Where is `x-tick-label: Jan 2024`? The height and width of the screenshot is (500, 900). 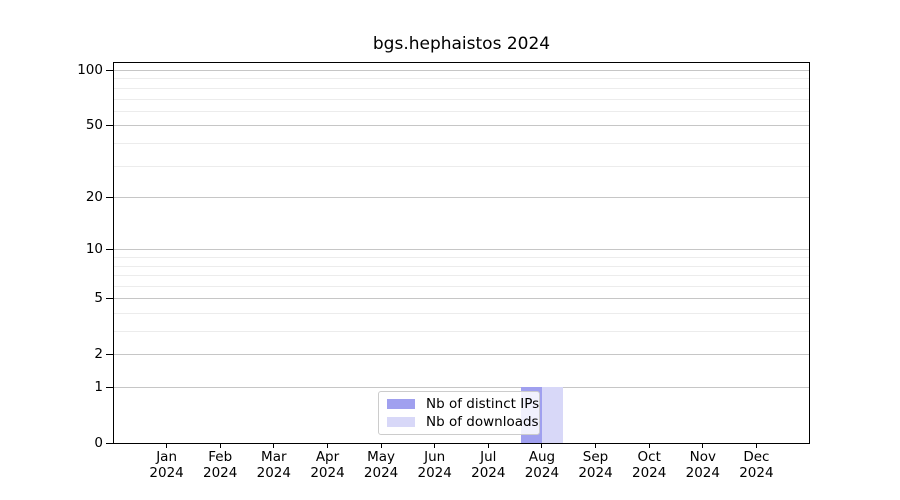 x-tick-label: Jan 2024 is located at coordinates (166, 465).